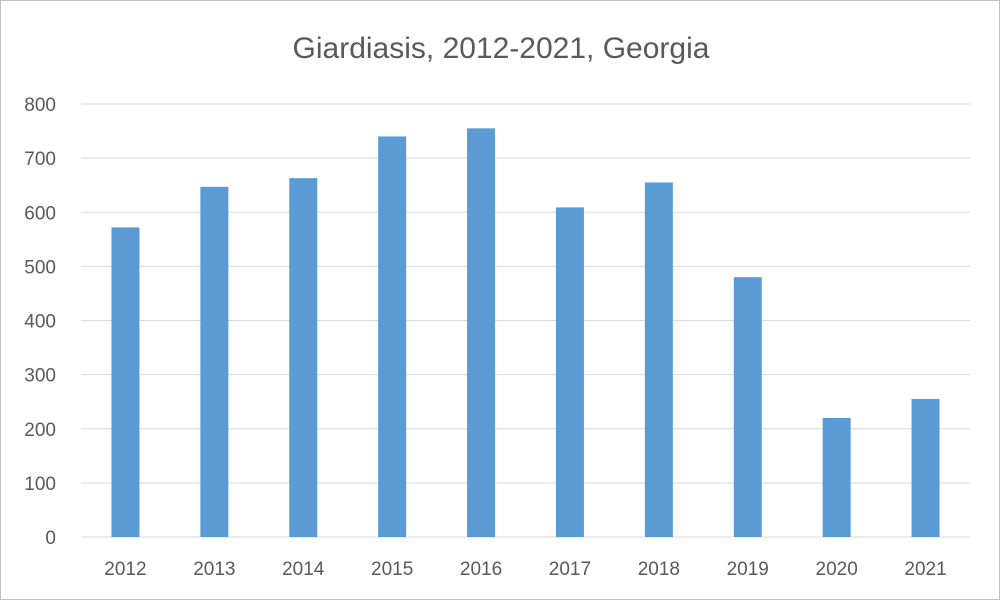 The width and height of the screenshot is (1000, 601). Describe the element at coordinates (303, 357) in the screenshot. I see `bar-2014` at that location.